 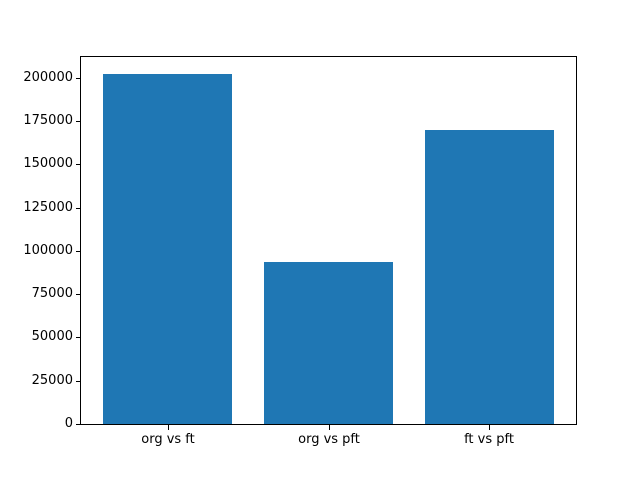 What do you see at coordinates (52, 336) in the screenshot?
I see `y-tick-label: 50000` at bounding box center [52, 336].